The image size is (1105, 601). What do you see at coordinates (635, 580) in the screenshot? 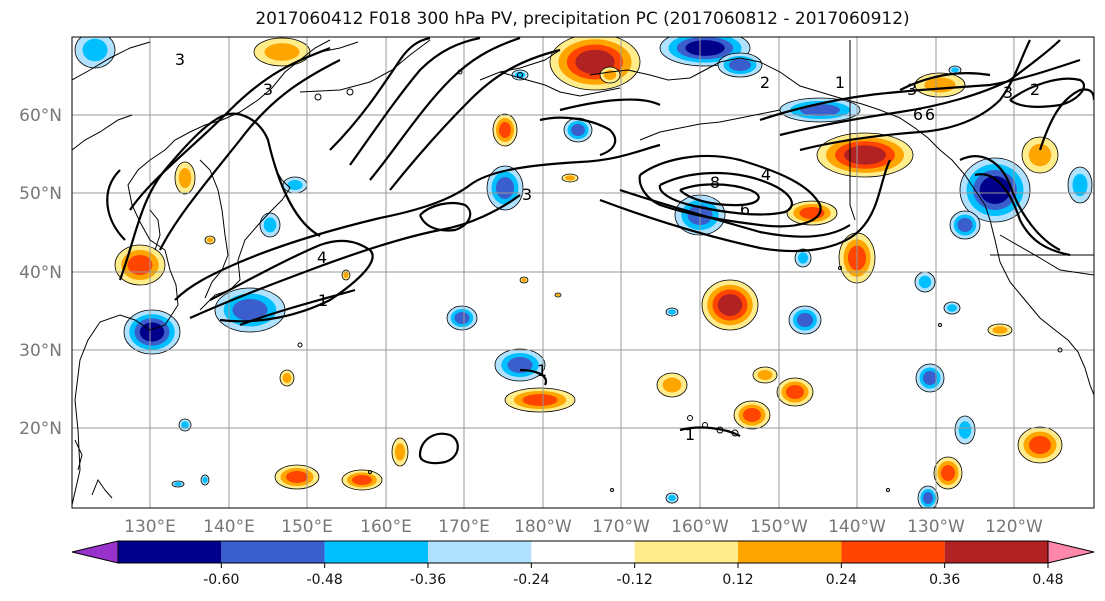
I see `colorbar-label: -0.12` at bounding box center [635, 580].